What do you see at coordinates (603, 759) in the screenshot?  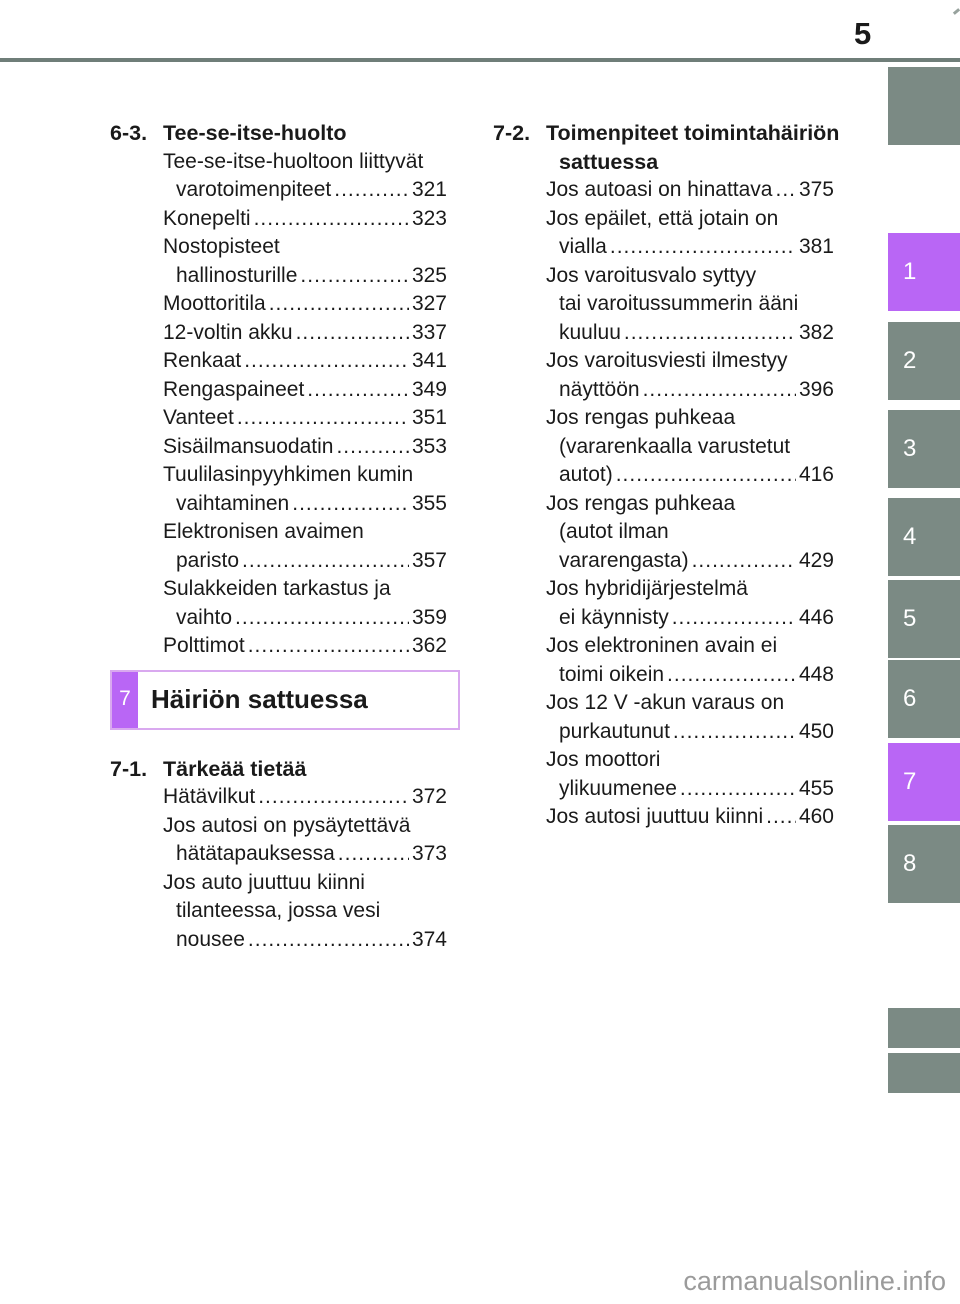 I see `toc-entry-line: Jos moottori` at bounding box center [603, 759].